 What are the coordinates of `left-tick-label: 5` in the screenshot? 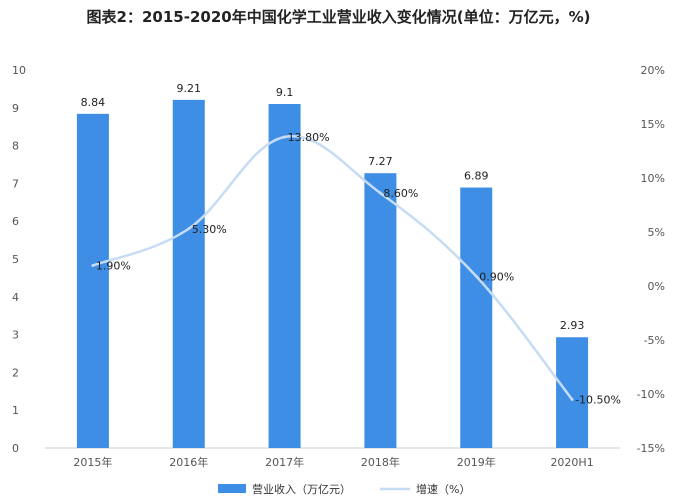 It's located at (15, 259).